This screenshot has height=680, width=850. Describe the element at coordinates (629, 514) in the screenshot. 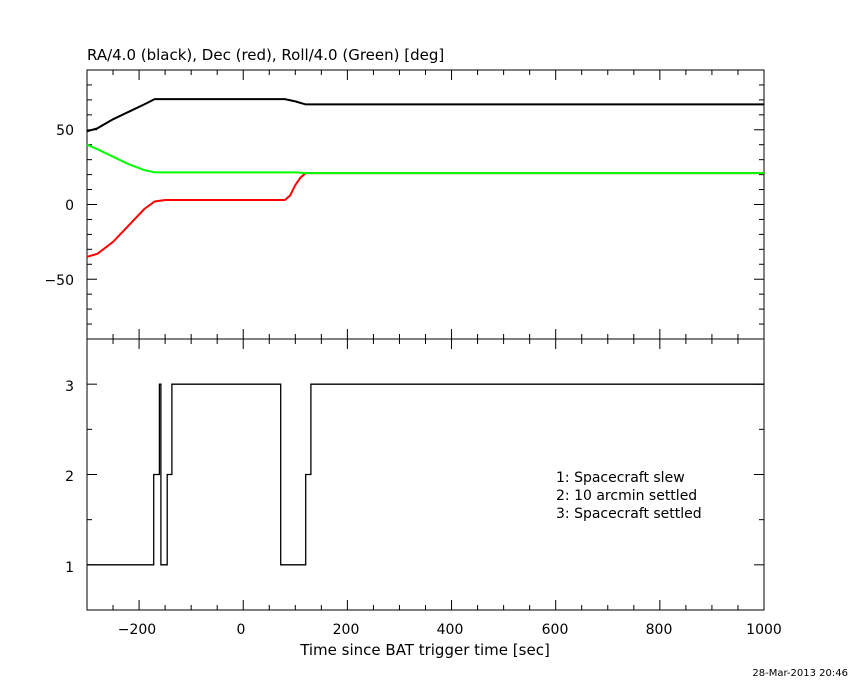

I see `legend-entry: 3: Spacecraft settled` at that location.